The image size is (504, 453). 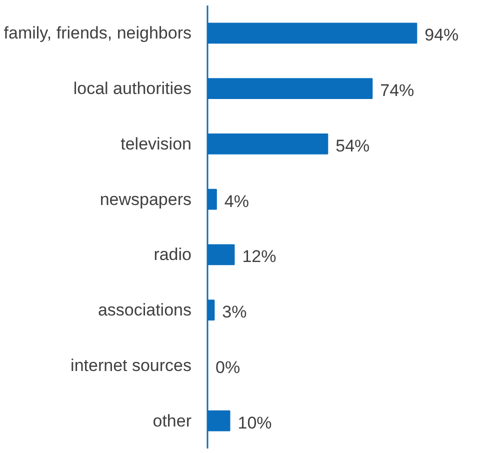 I want to click on data-label: 54%, so click(x=353, y=146).